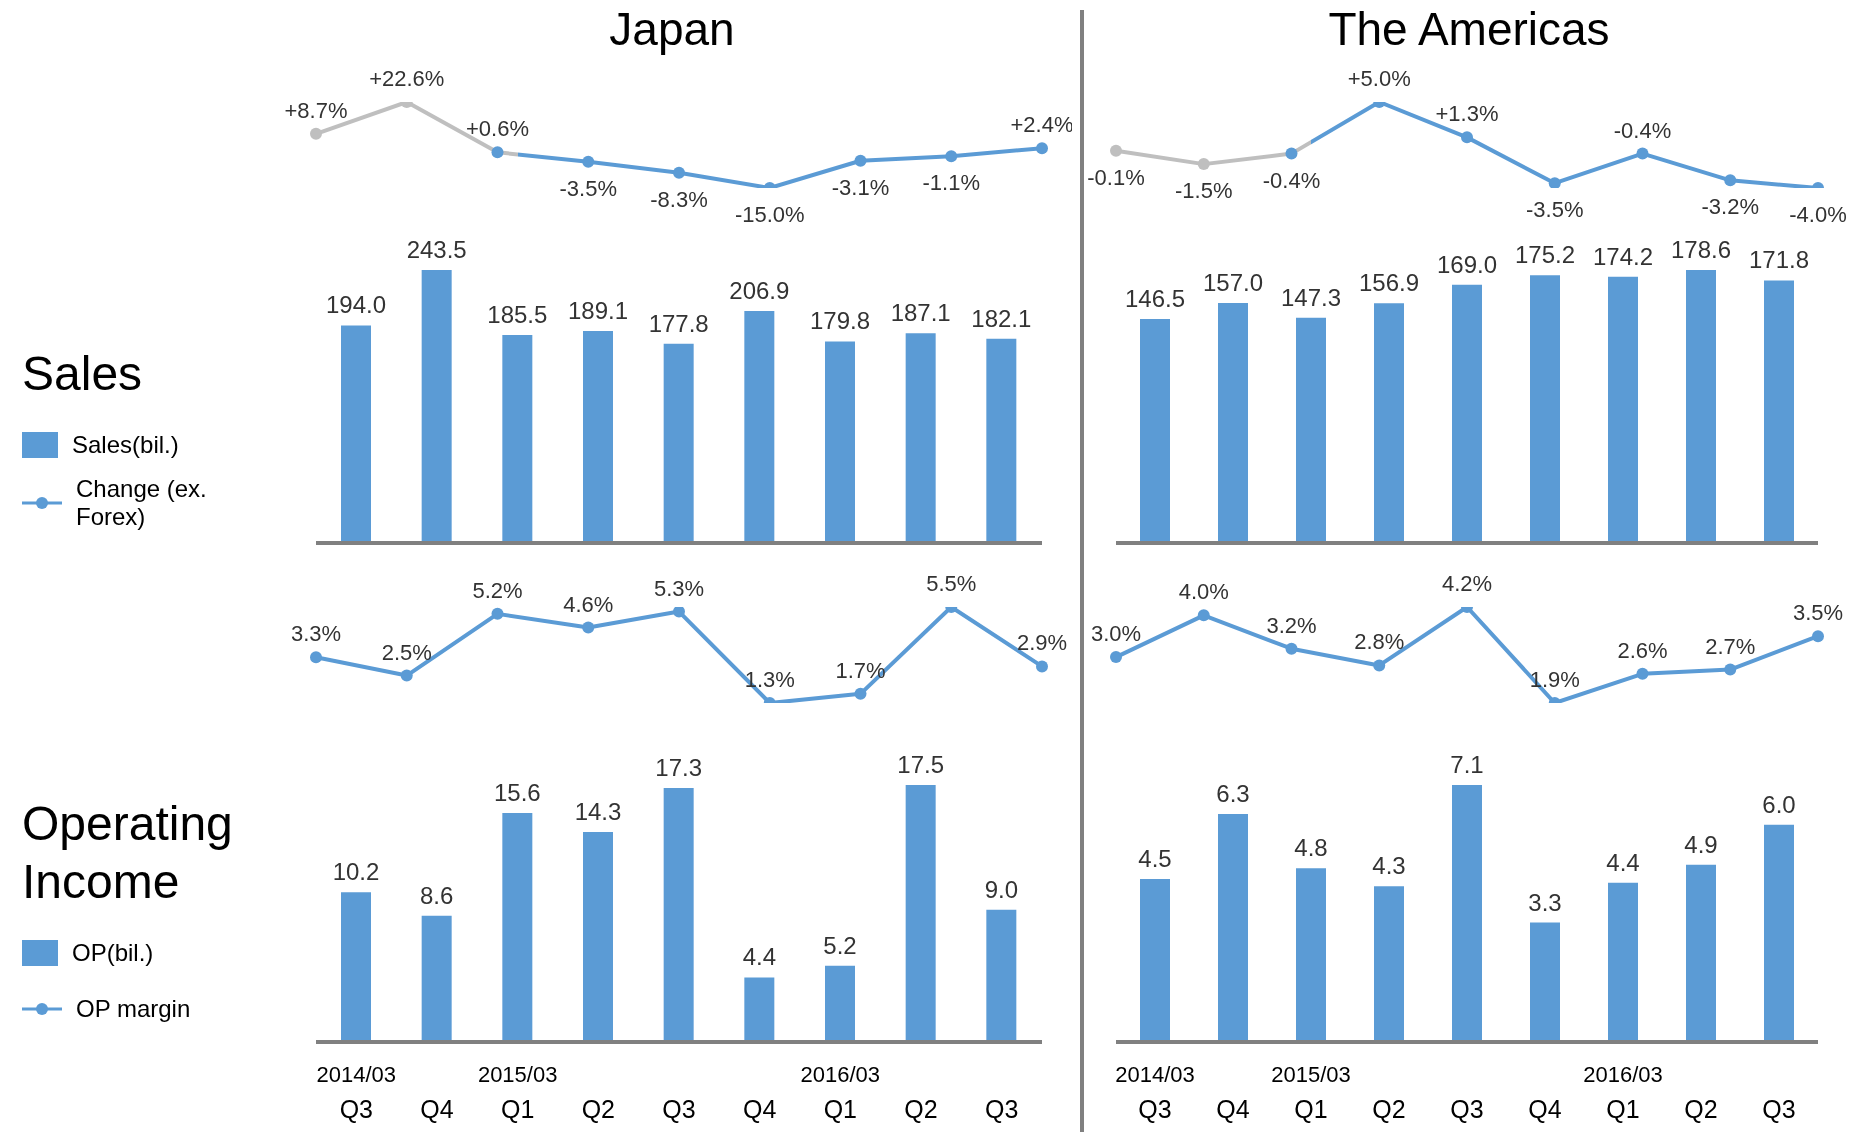  Describe the element at coordinates (759, 291) in the screenshot. I see `data-label: 206.9` at that location.